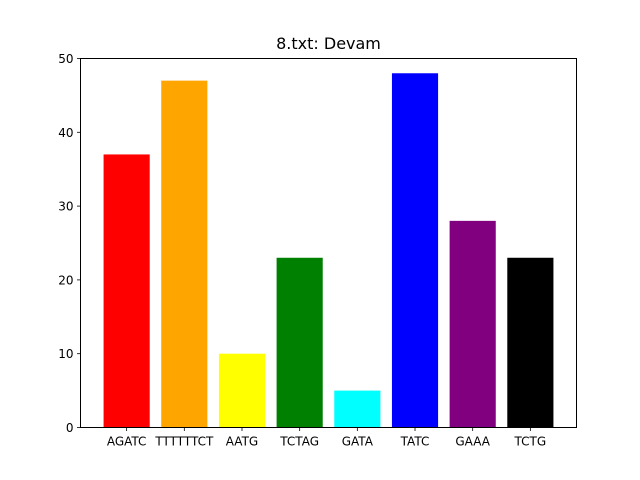 This screenshot has height=480, width=640. What do you see at coordinates (126, 291) in the screenshot?
I see `bar-agatc` at bounding box center [126, 291].